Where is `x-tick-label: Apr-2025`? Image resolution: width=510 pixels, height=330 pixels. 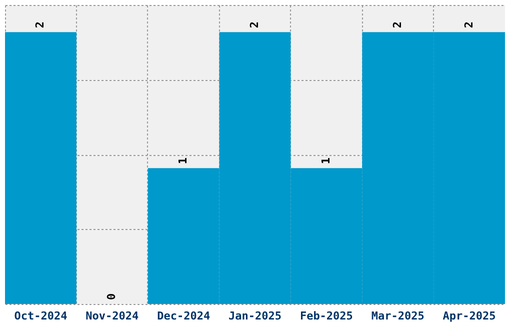 x-tick-label: Apr-2025 is located at coordinates (469, 316).